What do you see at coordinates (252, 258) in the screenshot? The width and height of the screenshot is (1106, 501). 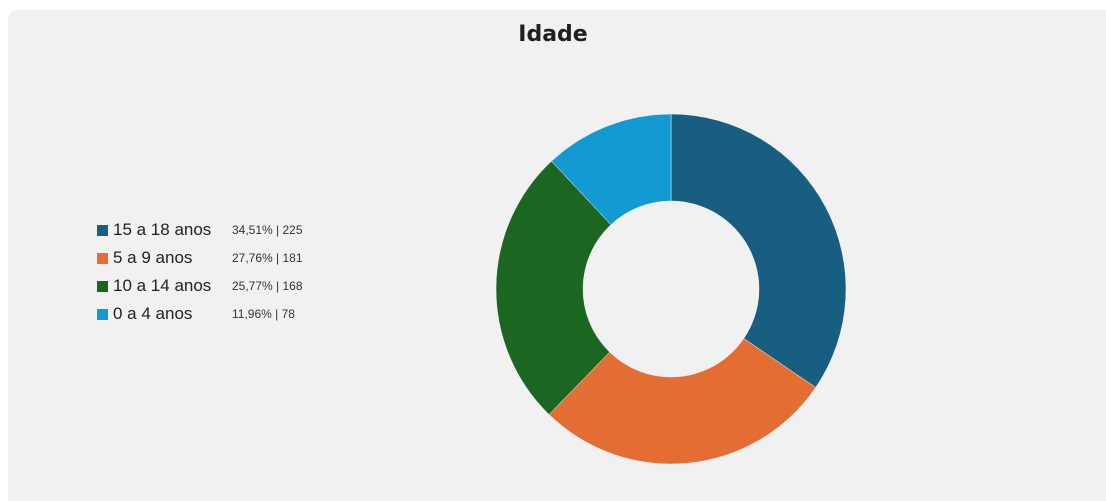 I see `legend-percent: 27,76%` at bounding box center [252, 258].